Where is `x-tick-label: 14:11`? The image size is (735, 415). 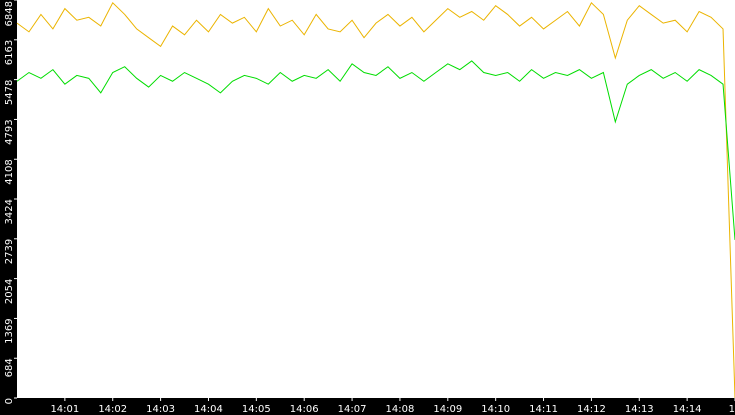 x-tick-label: 14:11 is located at coordinates (543, 409).